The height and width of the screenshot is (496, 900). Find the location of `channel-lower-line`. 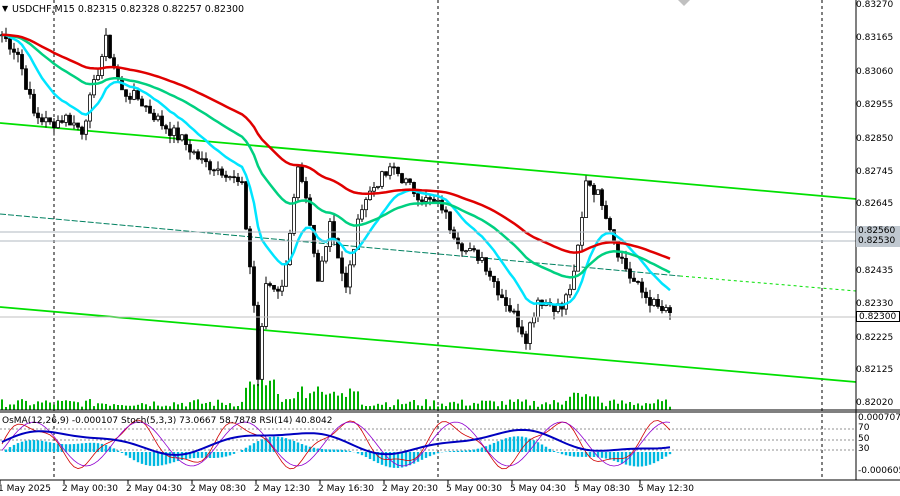

channel-lower-line is located at coordinates (428, 344).